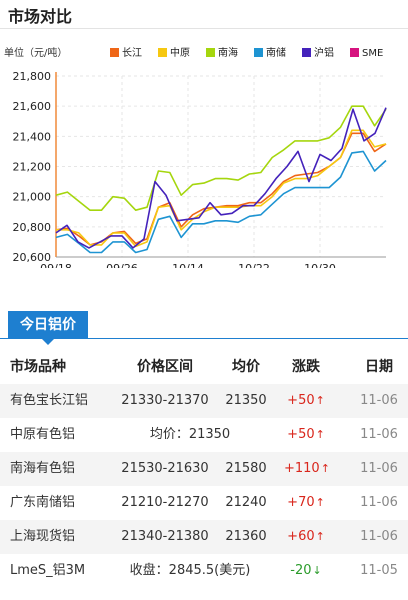 This screenshot has height=600, width=408. What do you see at coordinates (246, 468) in the screenshot?
I see `avg-price: 21580` at bounding box center [246, 468].